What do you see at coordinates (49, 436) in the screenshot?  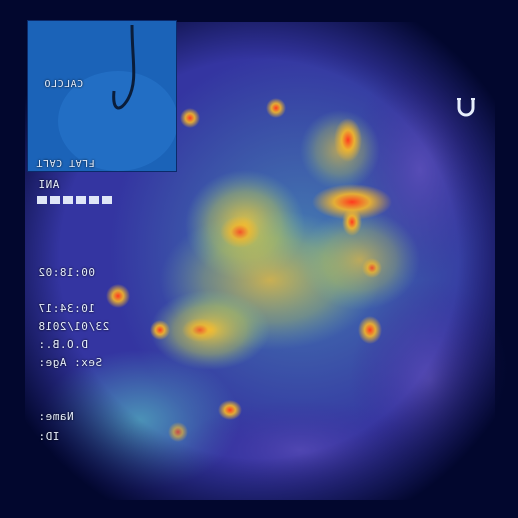 I see `id-label: ID:` at bounding box center [49, 436].